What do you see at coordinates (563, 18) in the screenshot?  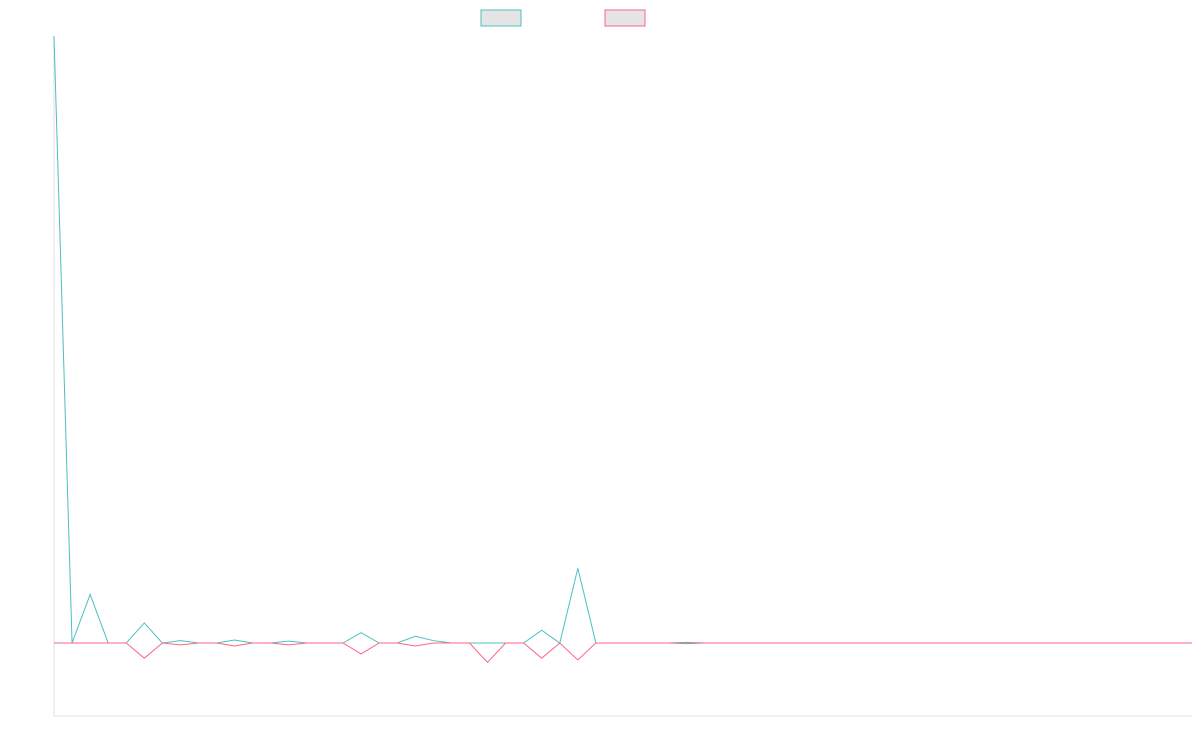 I see `legend` at bounding box center [563, 18].